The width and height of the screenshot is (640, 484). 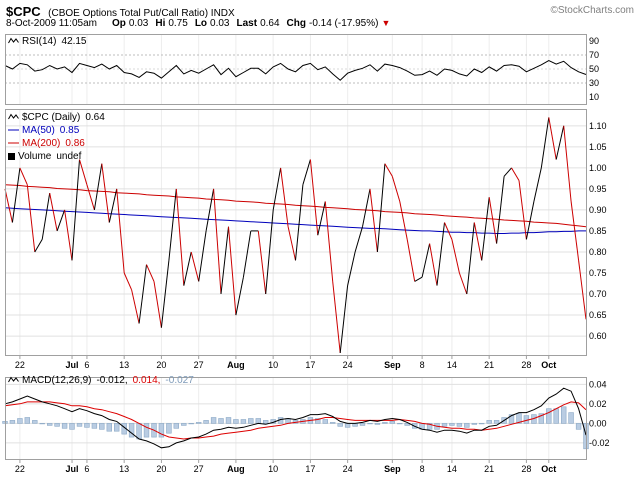 What do you see at coordinates (69, 156) in the screenshot?
I see `volume-legend-value: undef` at bounding box center [69, 156].